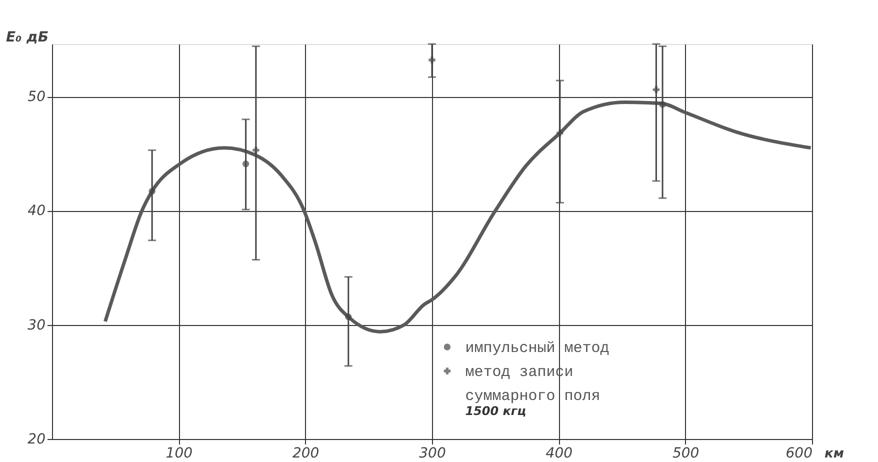 The height and width of the screenshot is (462, 878). I want to click on x-tick-label: 300, so click(432, 454).